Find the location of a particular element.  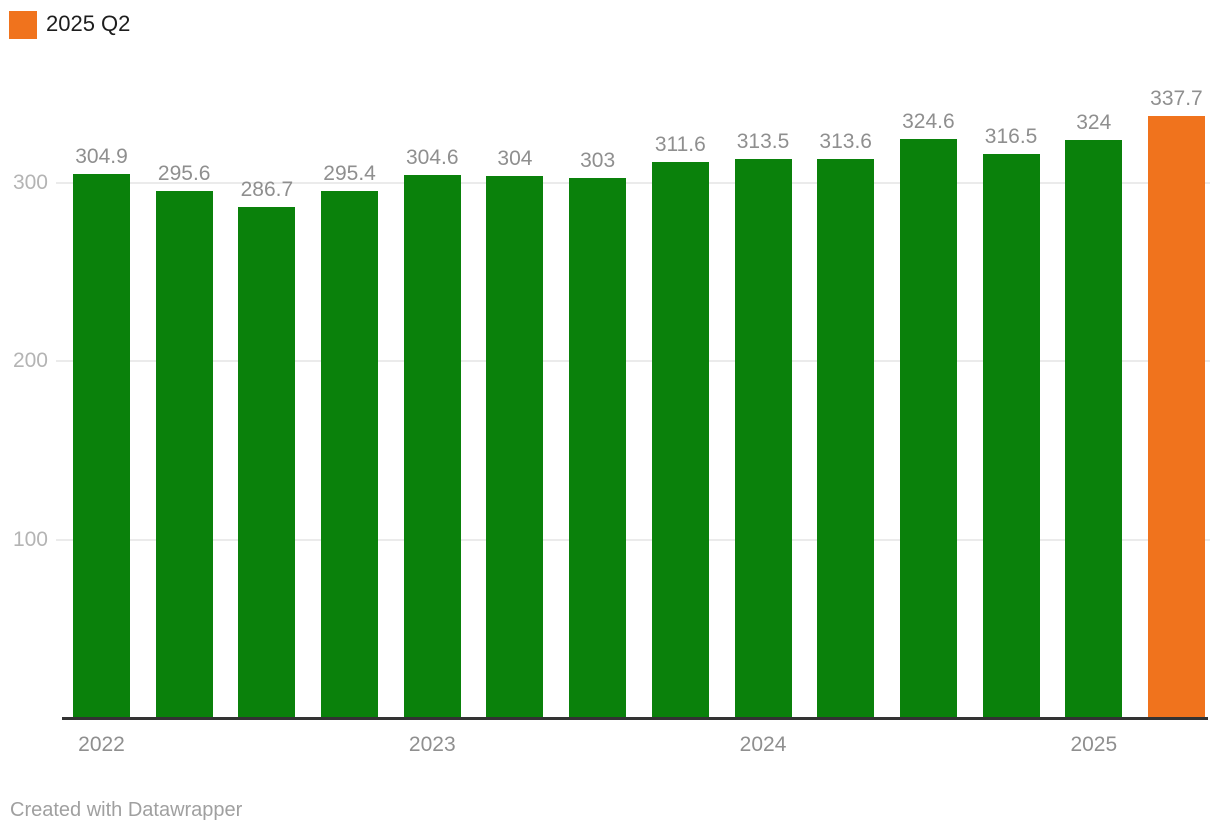

bar-value-label: 313.5 is located at coordinates (763, 141).